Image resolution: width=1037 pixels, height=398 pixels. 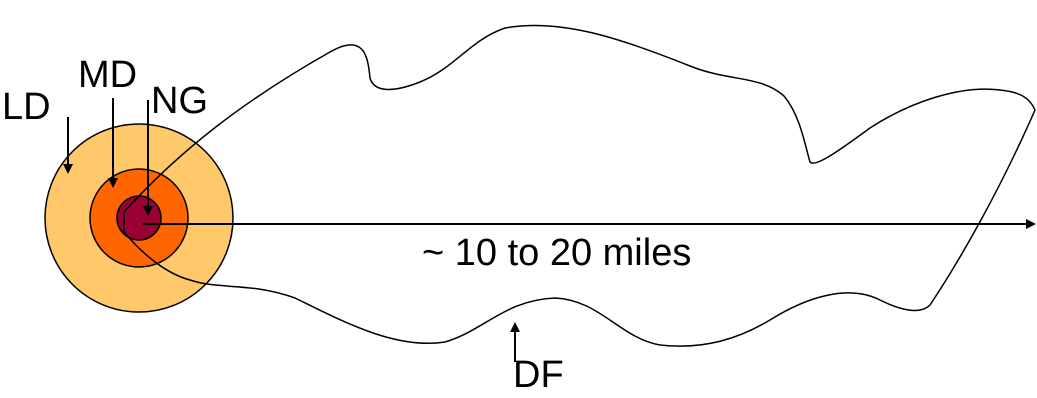 What do you see at coordinates (557, 253) in the screenshot?
I see `range-label: ~ 10 to 20 miles` at bounding box center [557, 253].